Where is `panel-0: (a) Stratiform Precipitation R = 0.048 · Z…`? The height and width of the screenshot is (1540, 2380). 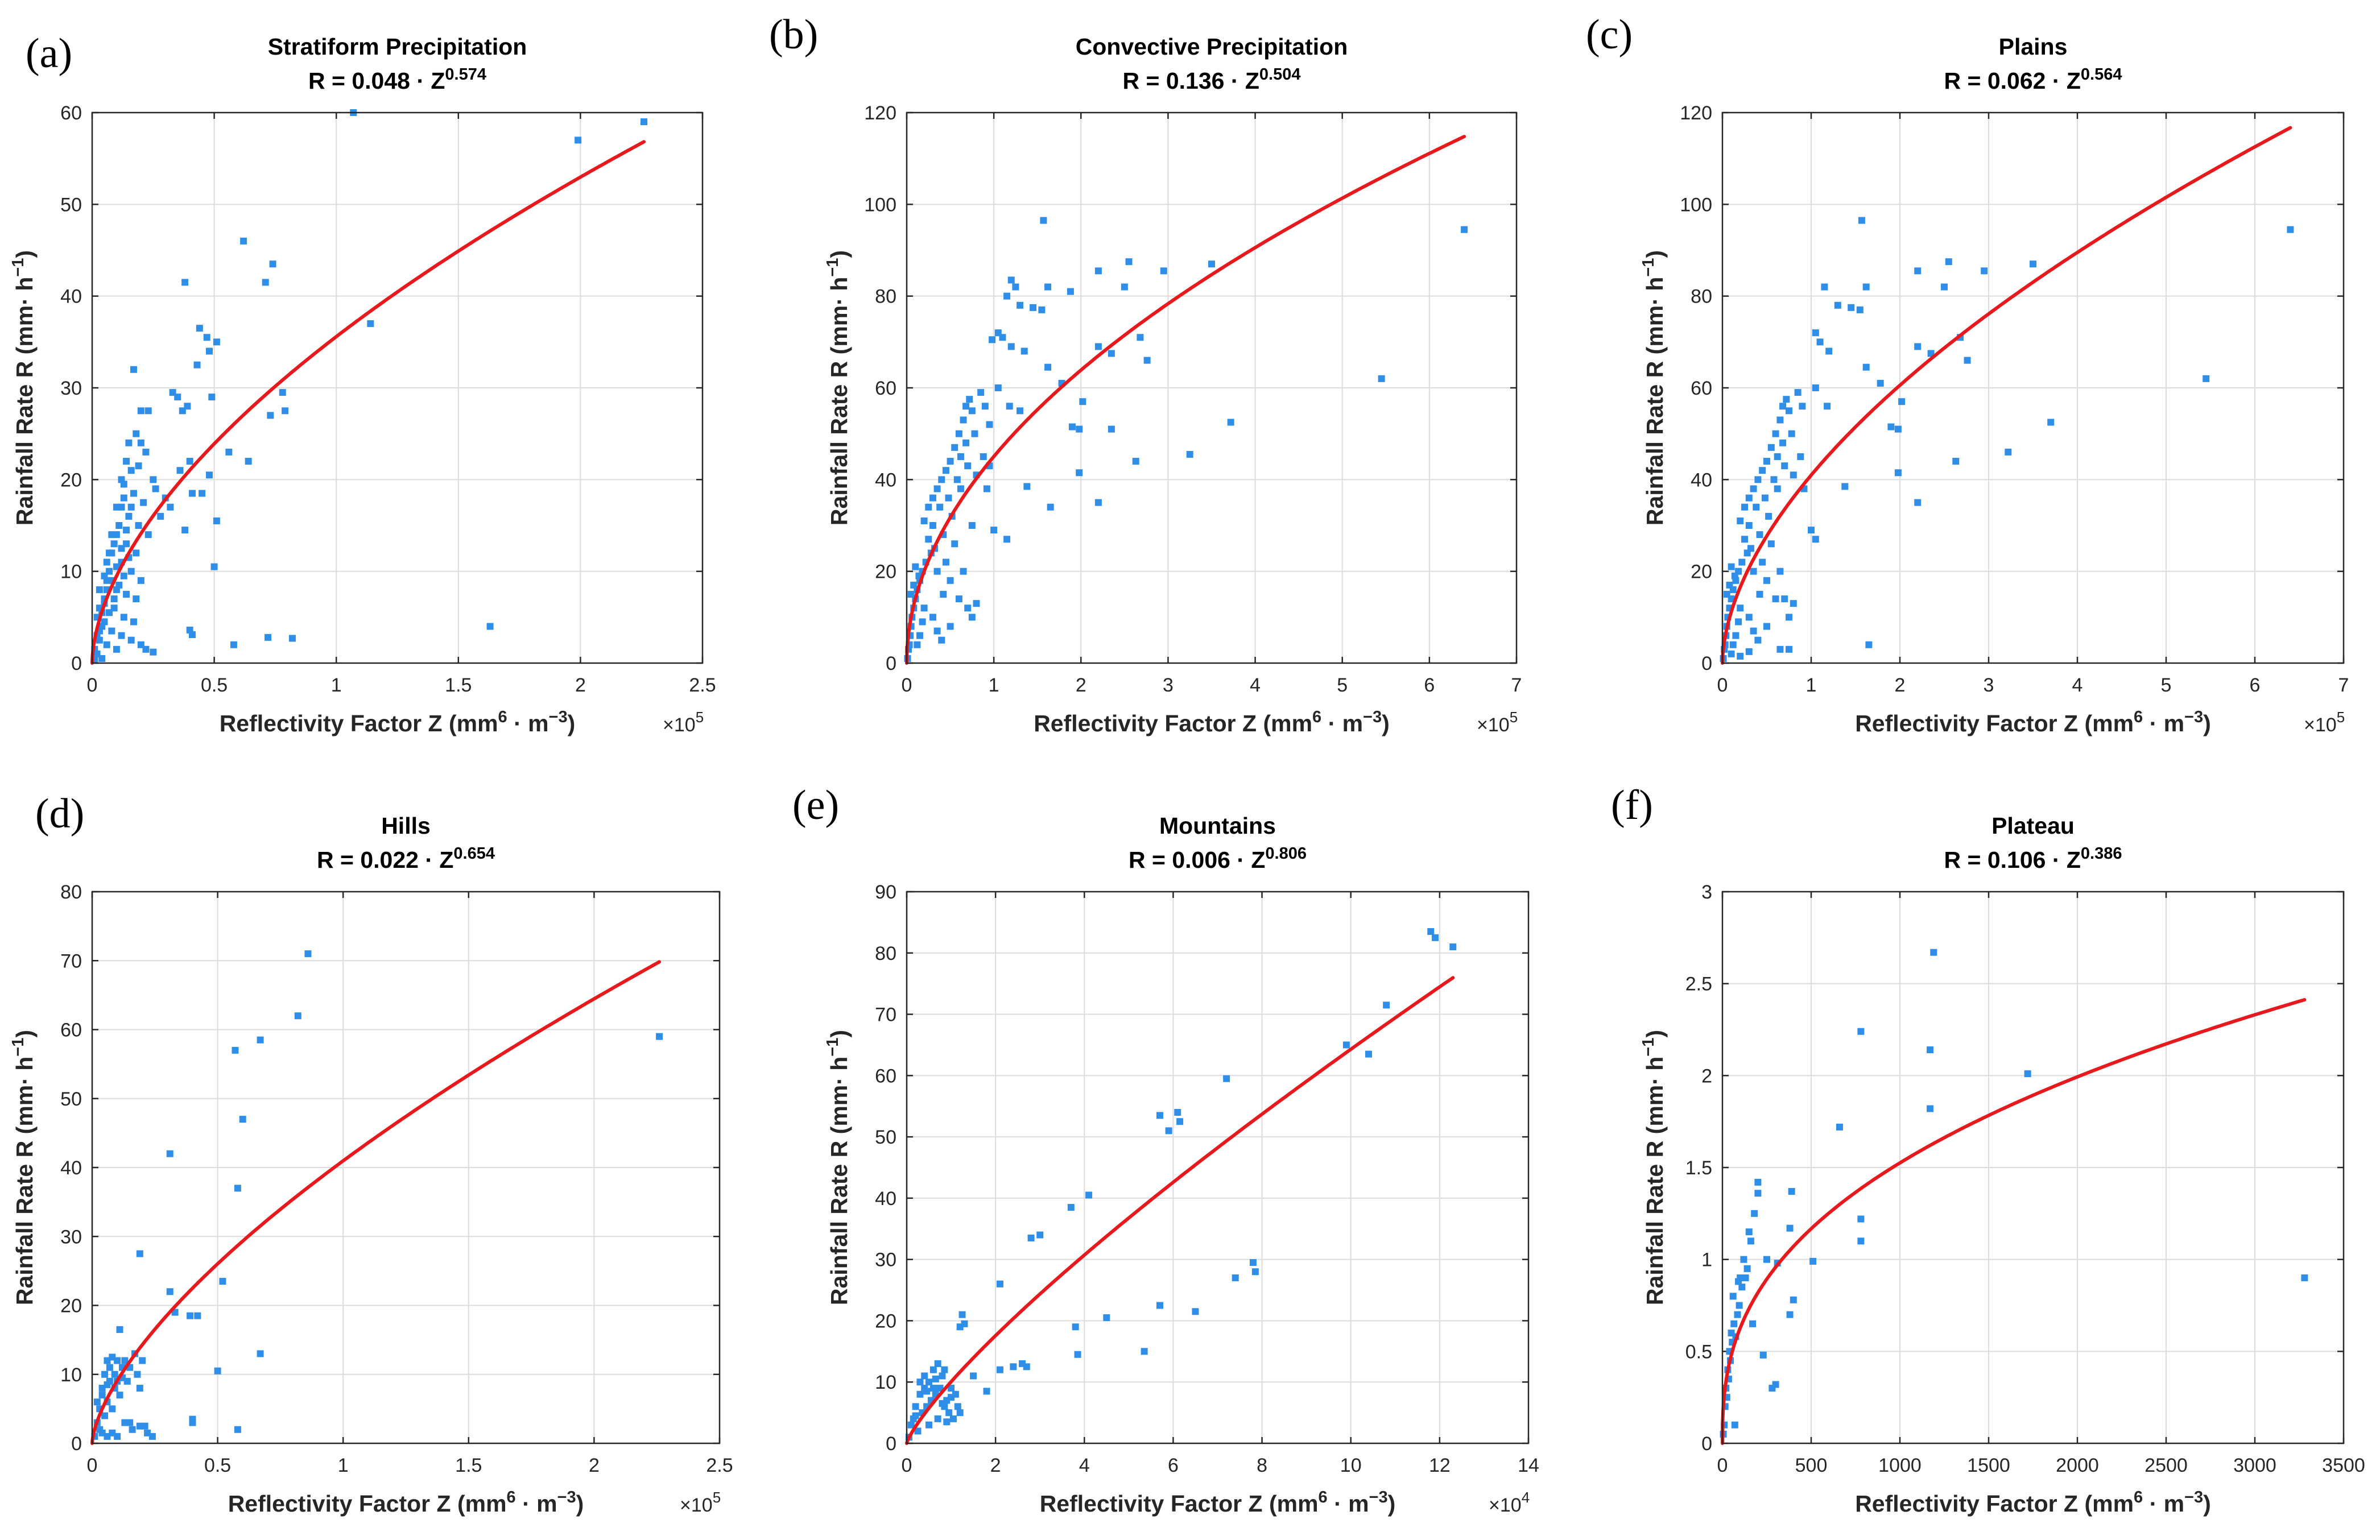 panel-0: (a) Stratiform Precipitation R = 0.048 · Z… is located at coordinates (363, 383).